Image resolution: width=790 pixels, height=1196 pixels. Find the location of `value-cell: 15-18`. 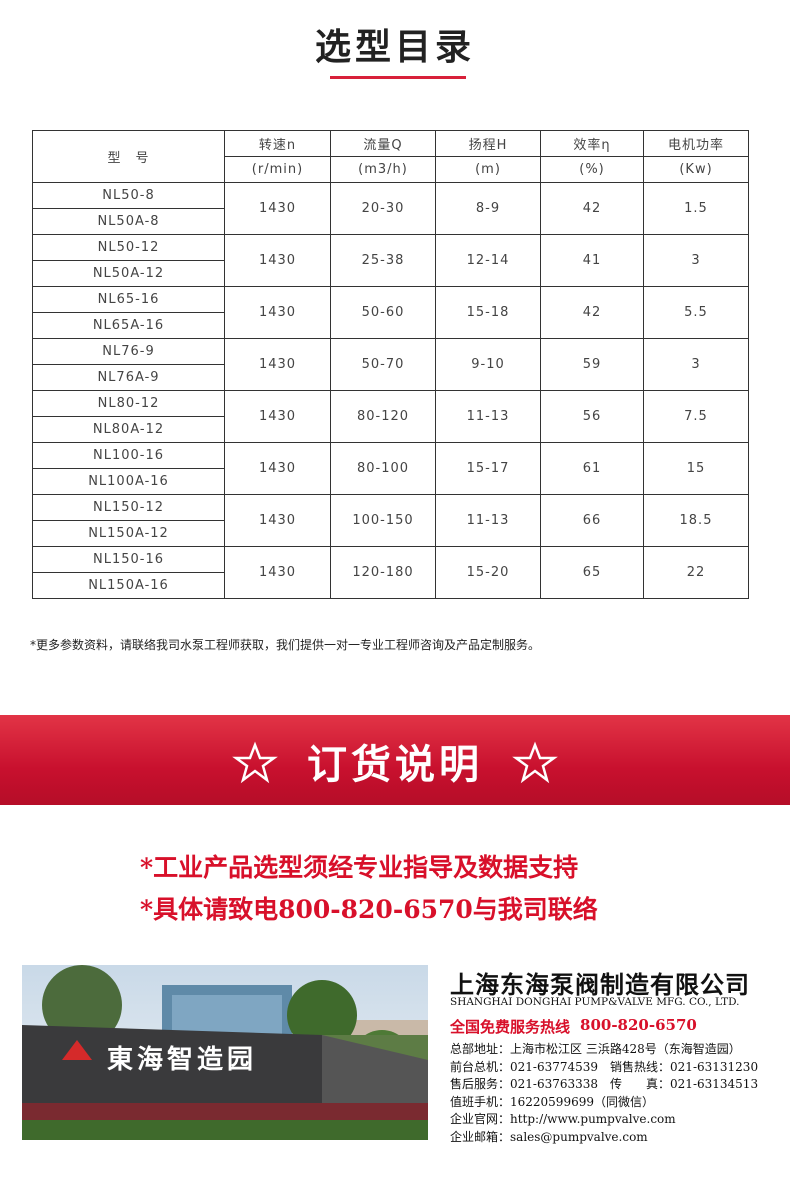

value-cell: 15-18 is located at coordinates (488, 312).